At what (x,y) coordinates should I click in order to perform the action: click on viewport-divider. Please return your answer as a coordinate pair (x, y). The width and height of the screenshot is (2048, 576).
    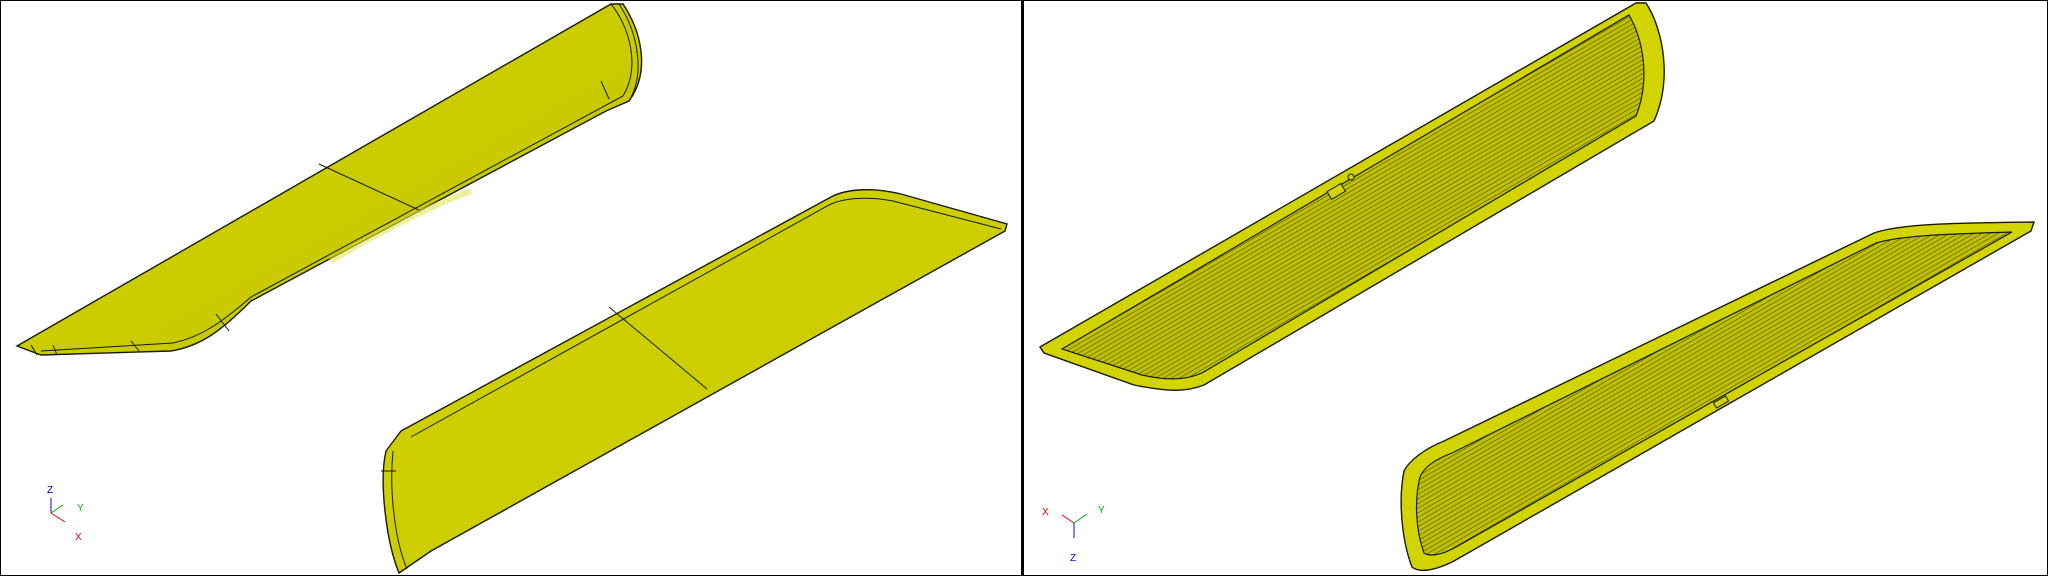
    Looking at the image, I should click on (1022, 288).